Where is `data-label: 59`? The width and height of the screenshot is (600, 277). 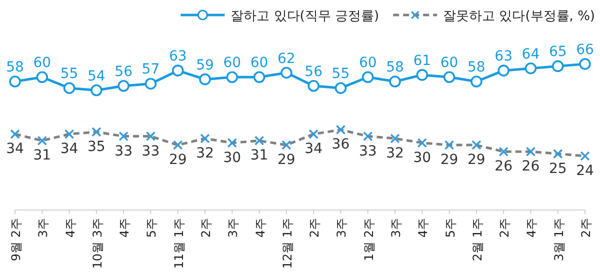 data-label: 59 is located at coordinates (205, 65).